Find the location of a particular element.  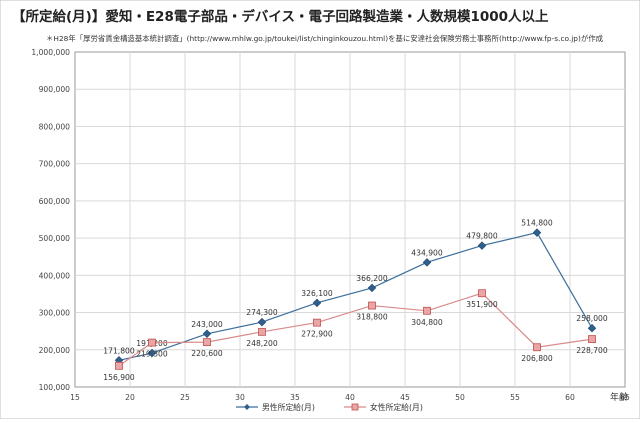

series-line is located at coordinates (355, 329).